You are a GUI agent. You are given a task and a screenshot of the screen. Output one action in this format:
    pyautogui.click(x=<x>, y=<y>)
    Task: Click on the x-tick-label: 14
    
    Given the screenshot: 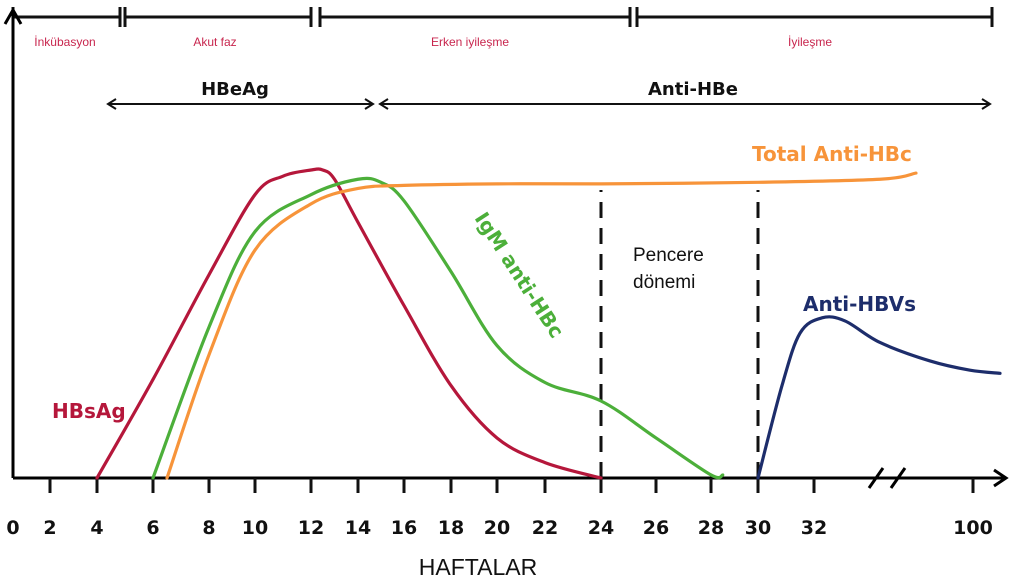 What is the action you would take?
    pyautogui.click(x=358, y=528)
    